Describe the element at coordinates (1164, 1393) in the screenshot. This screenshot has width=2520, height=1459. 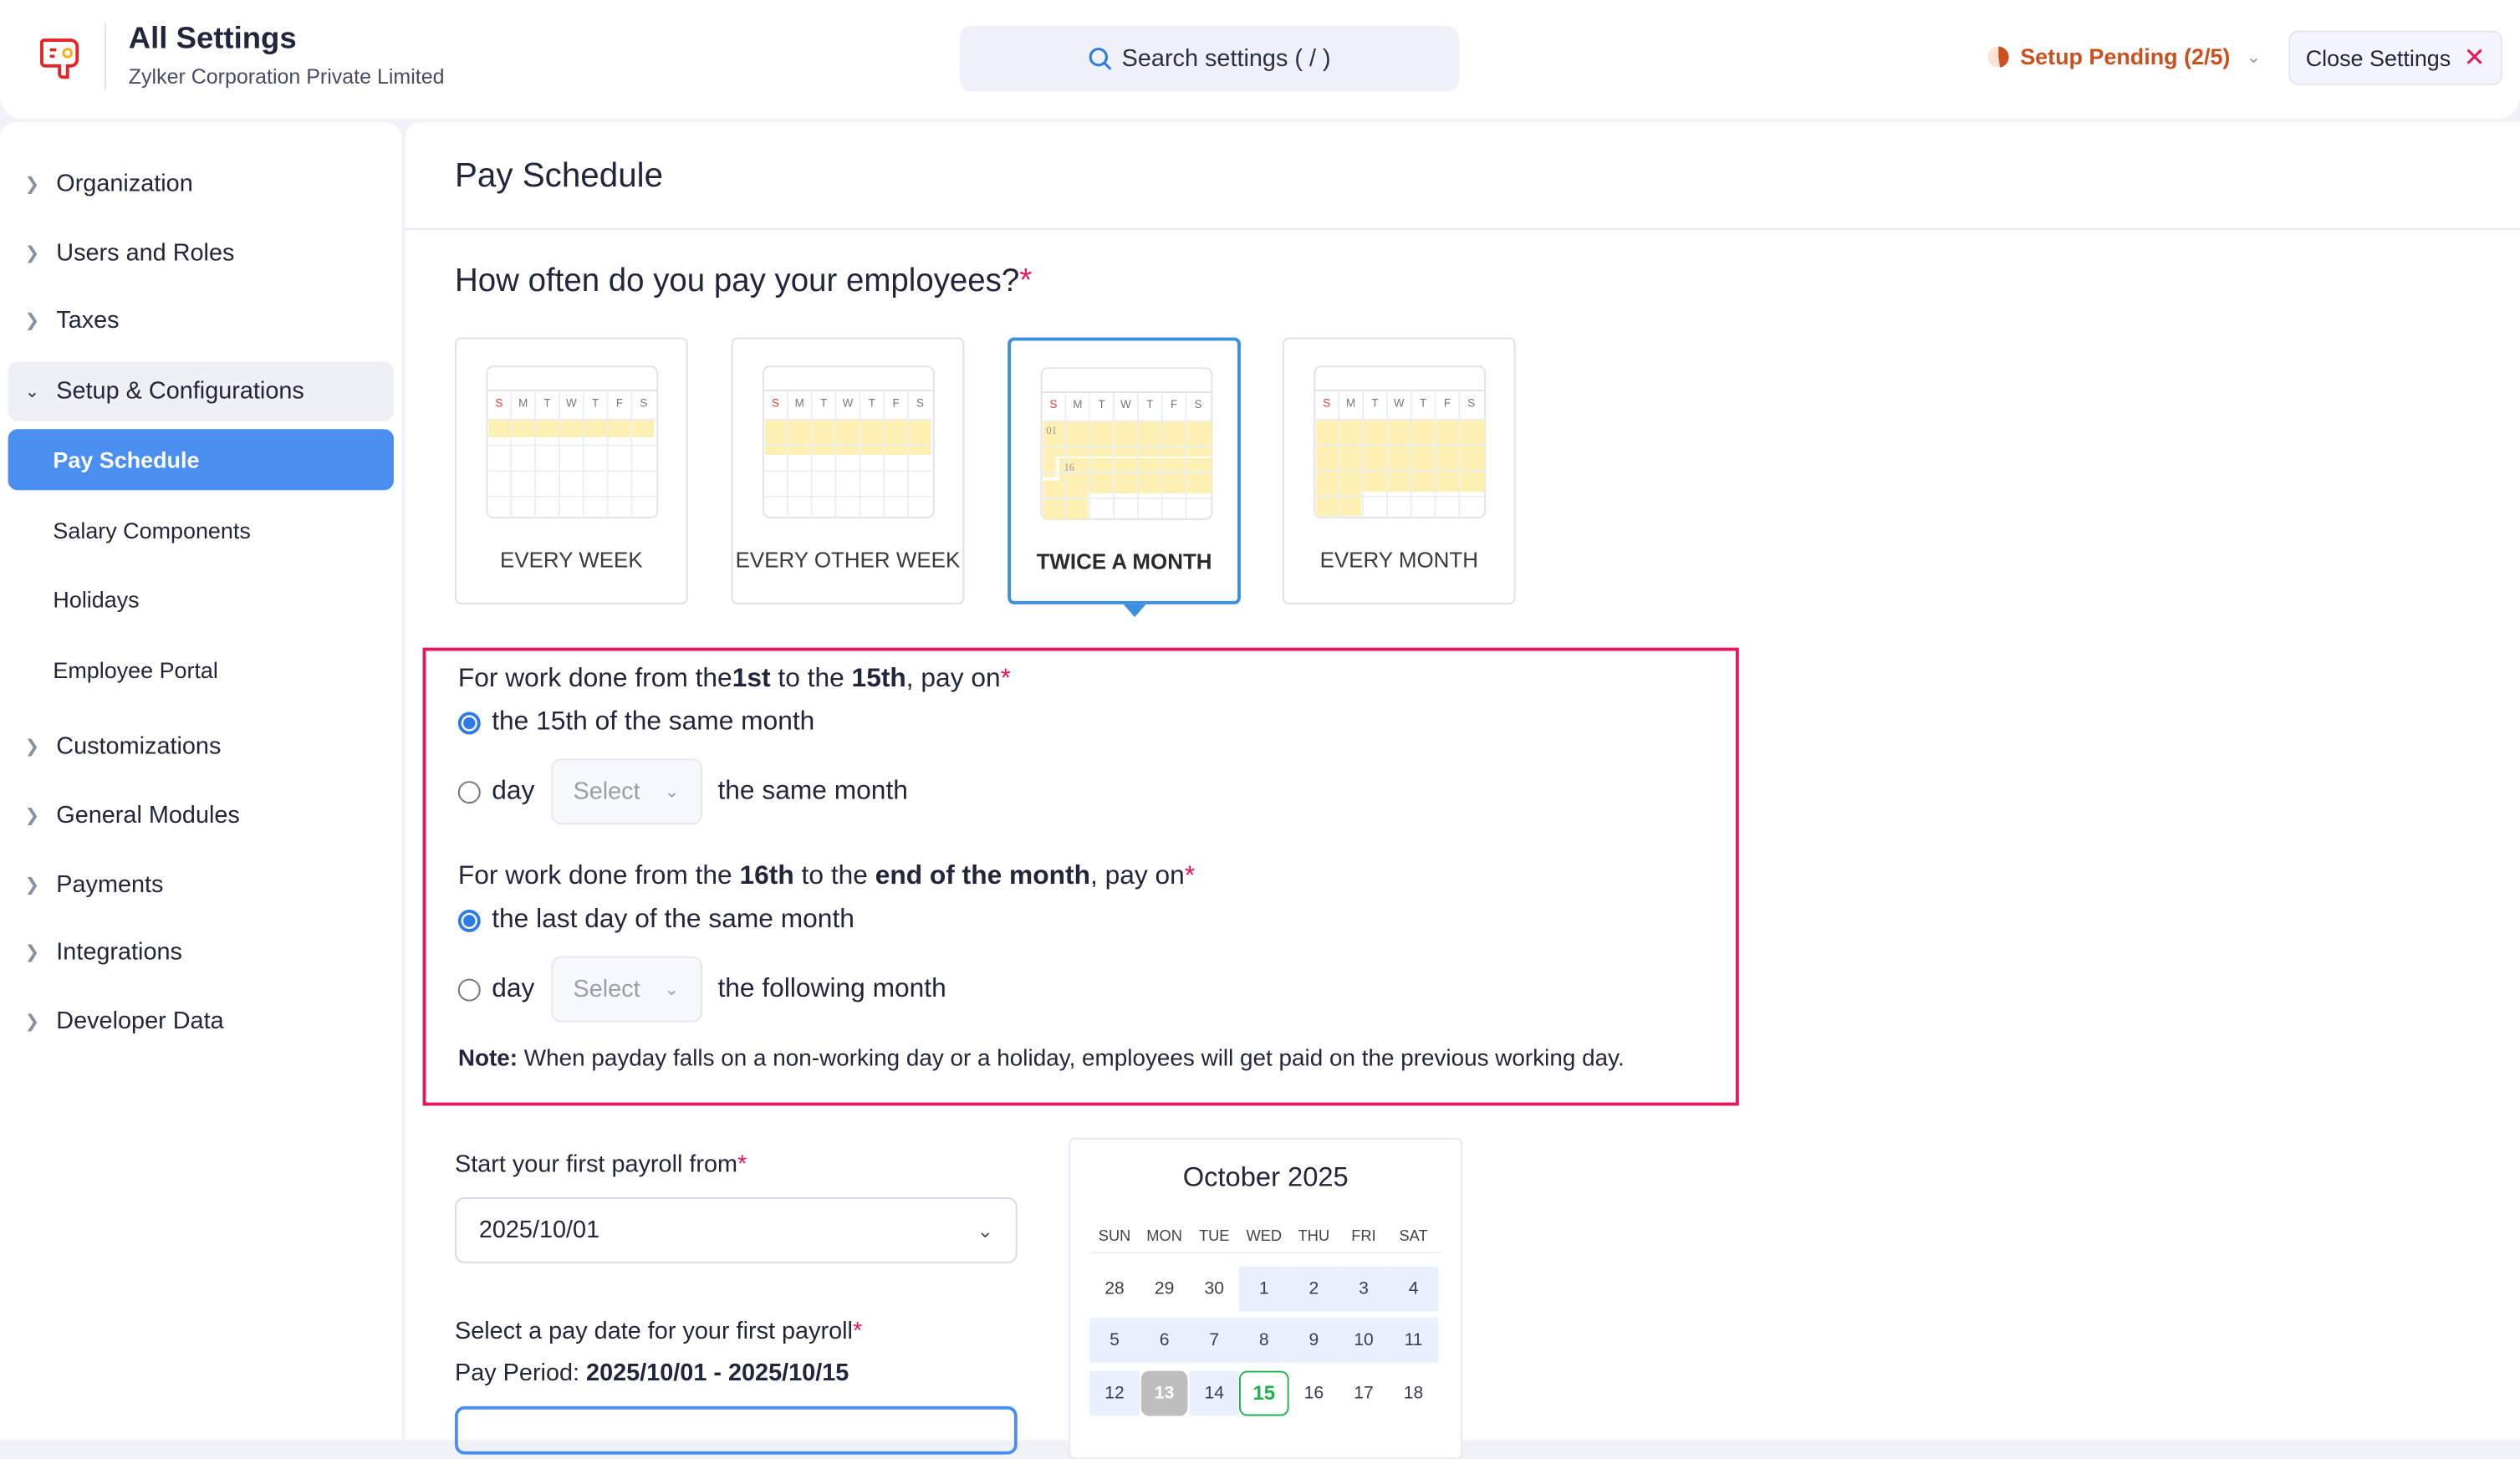
I see `calendar-day: 13` at that location.